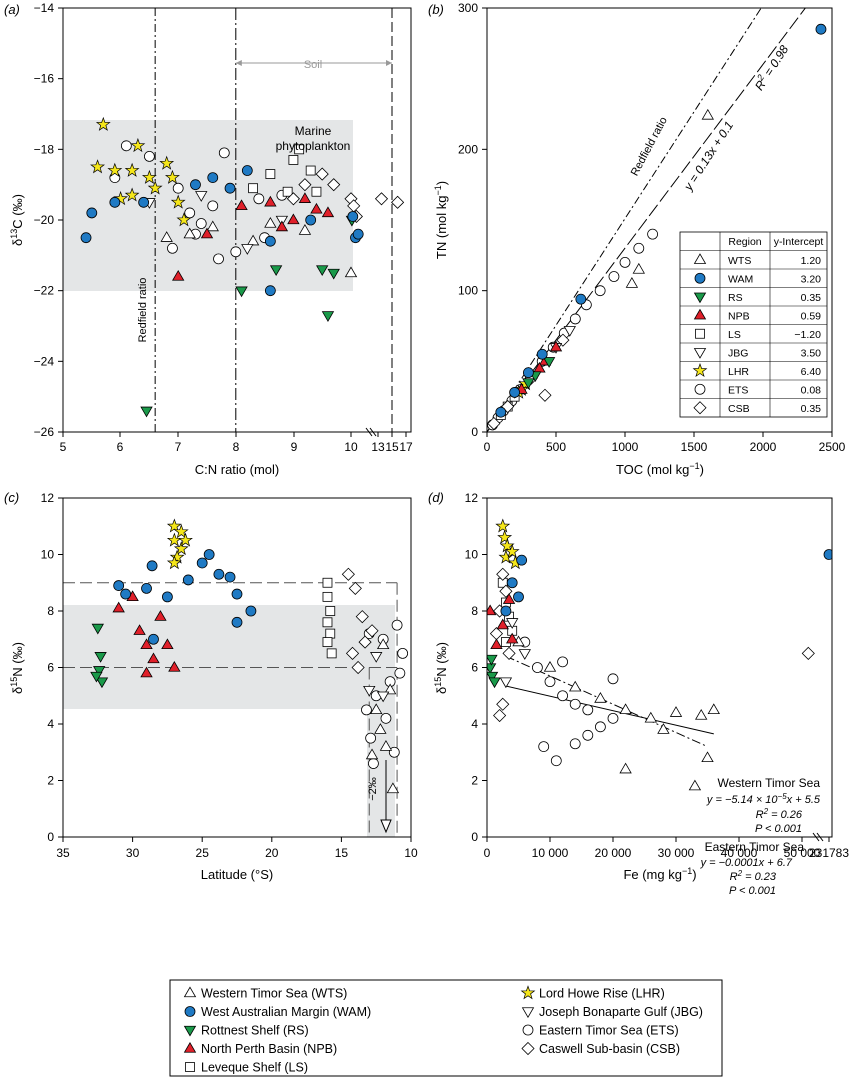 The image size is (868, 1082). I want to click on panel-a-ylabel: δ13C (‰), so click(17, 220).